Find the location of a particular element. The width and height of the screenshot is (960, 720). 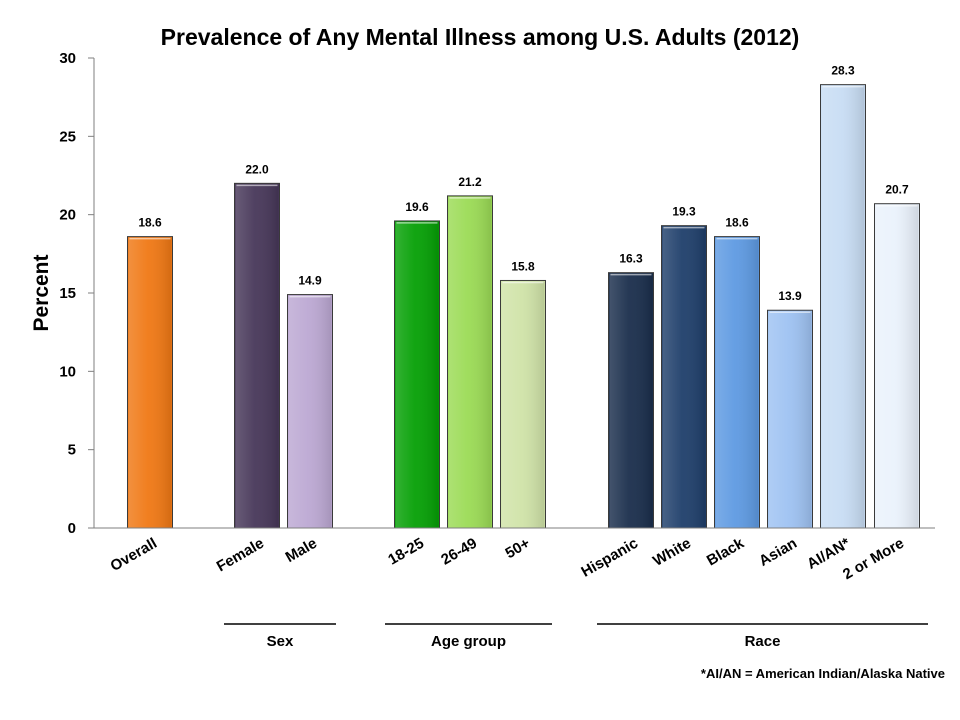

x-tick-label: Hispanic is located at coordinates (609, 558).